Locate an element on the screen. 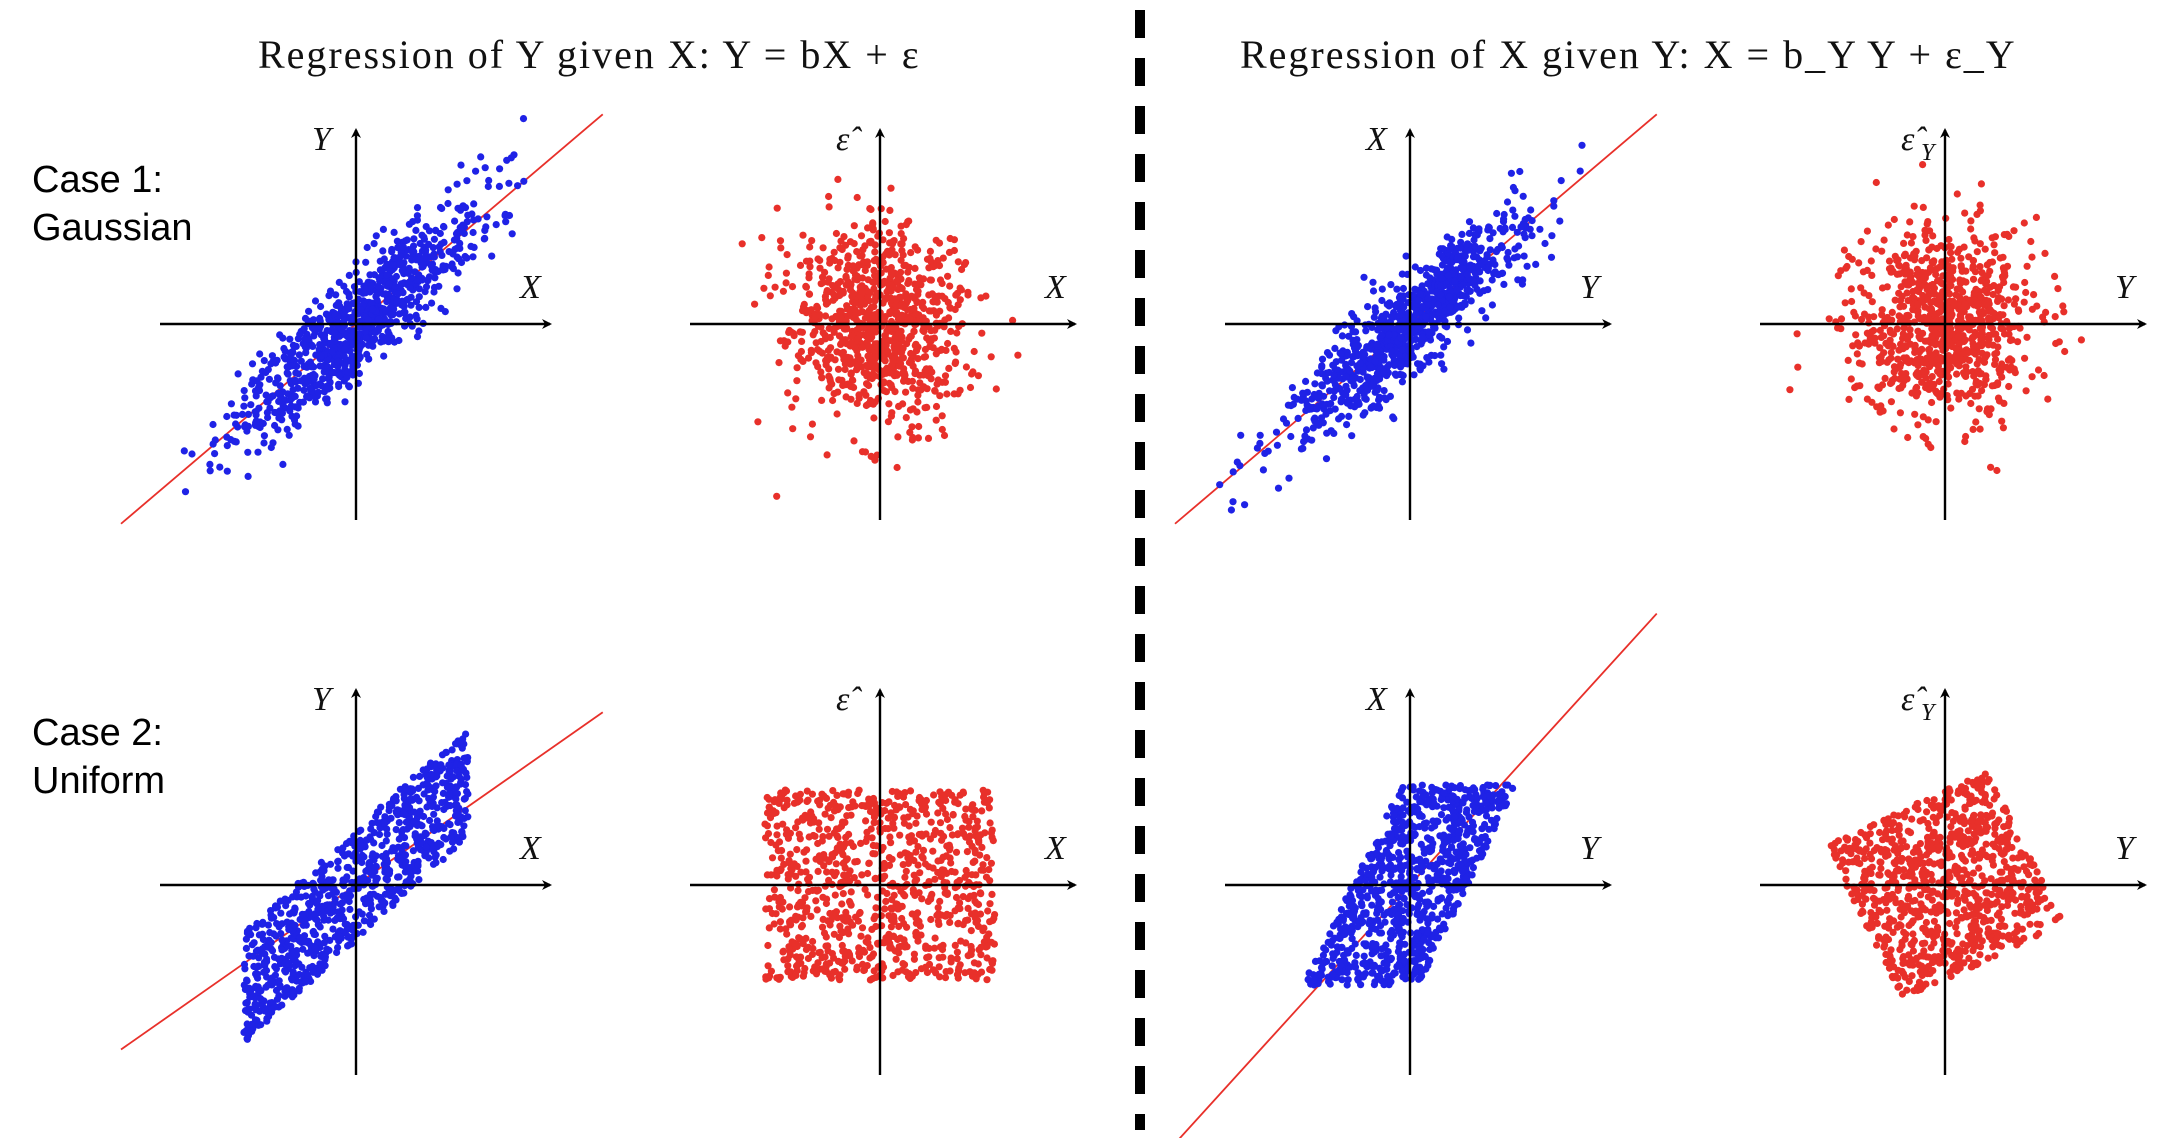 The height and width of the screenshot is (1138, 2158). header-right: Regression of X given Y: X = b_Y Y + ε_Y is located at coordinates (1628, 54).